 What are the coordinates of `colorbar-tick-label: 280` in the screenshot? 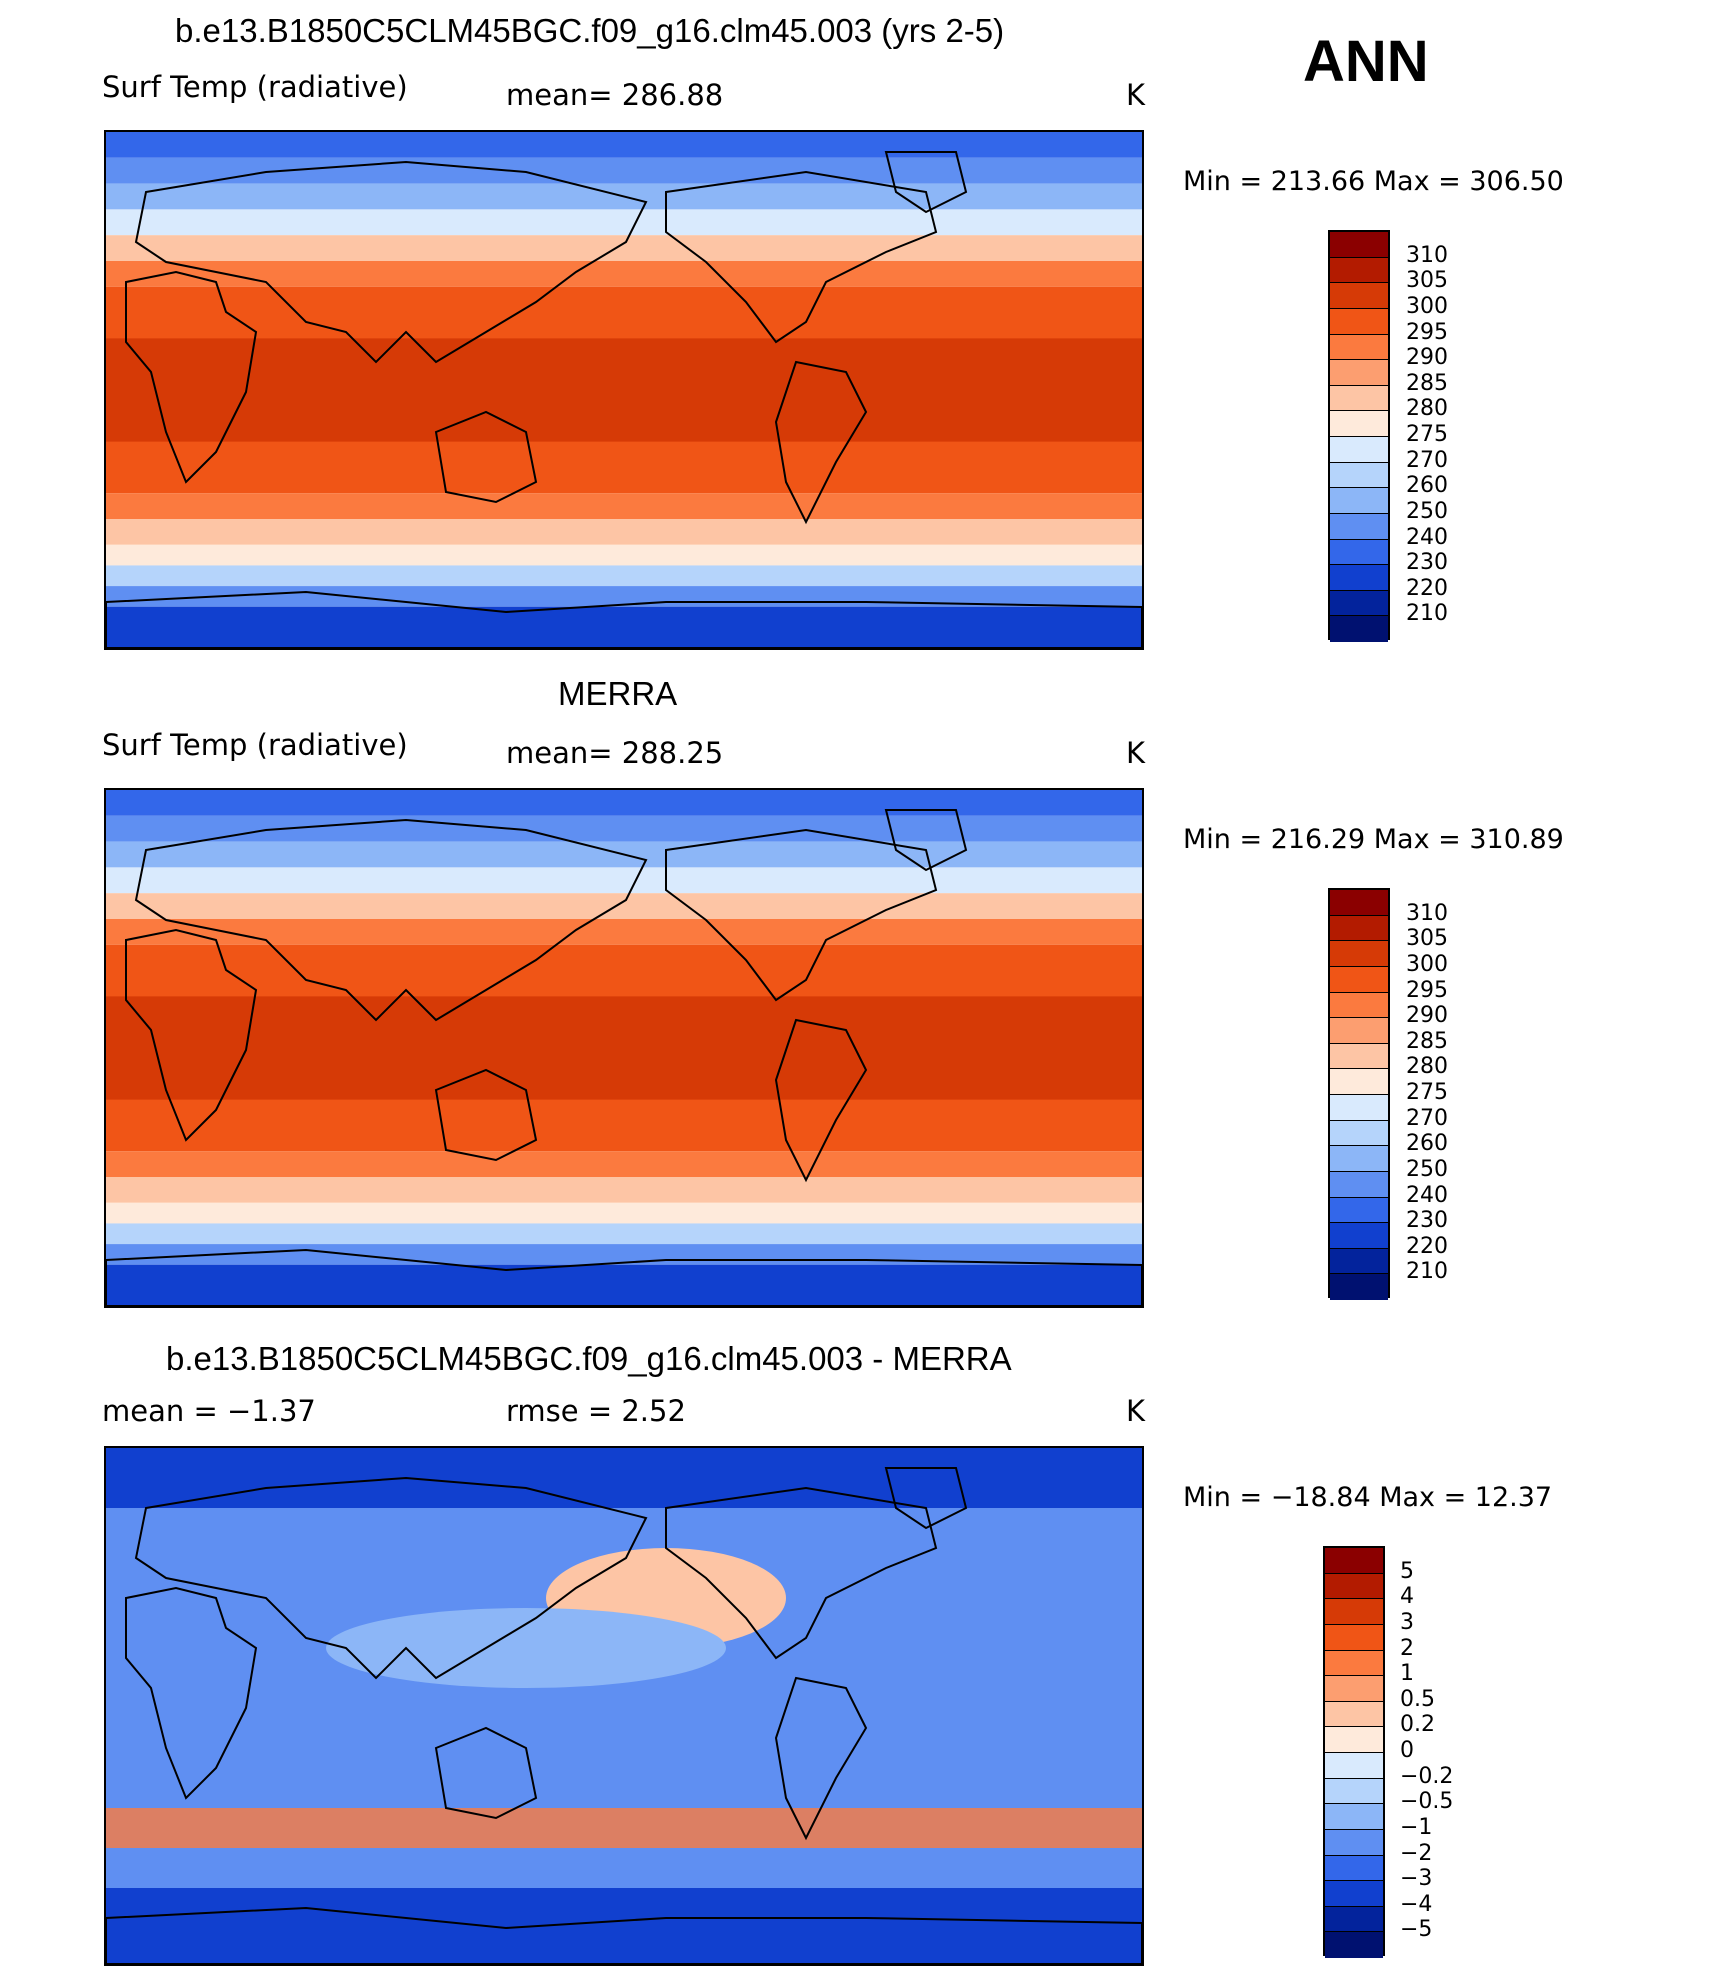 It's located at (1427, 409).